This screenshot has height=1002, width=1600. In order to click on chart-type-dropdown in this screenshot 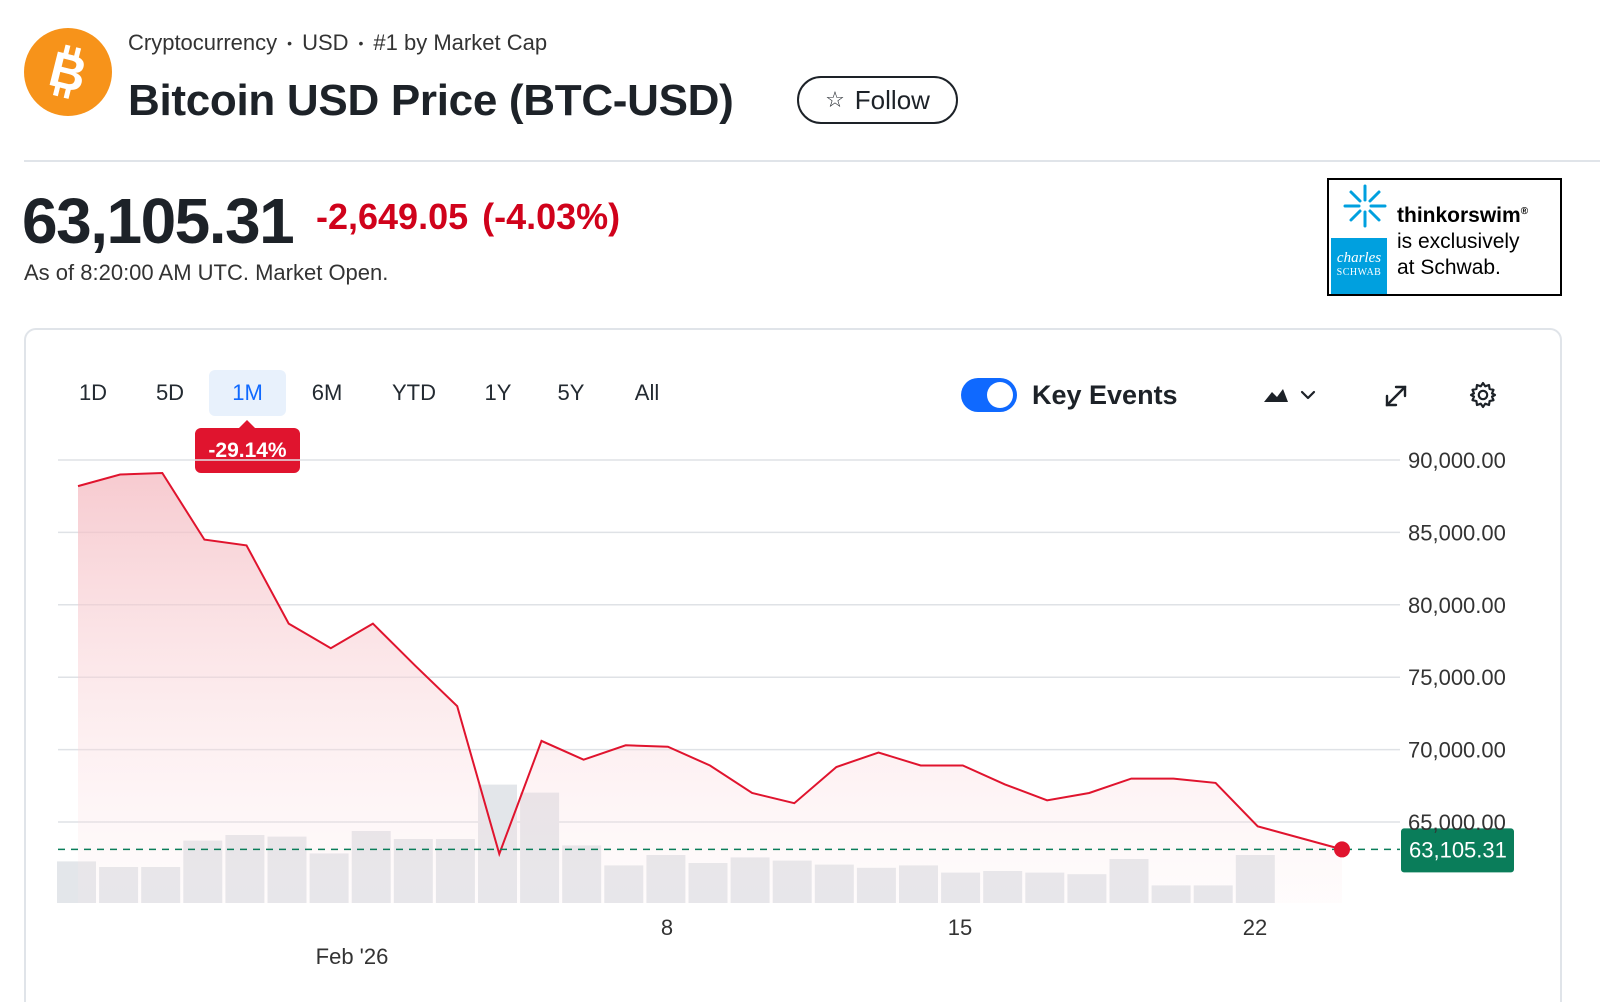, I will do `click(1292, 397)`.